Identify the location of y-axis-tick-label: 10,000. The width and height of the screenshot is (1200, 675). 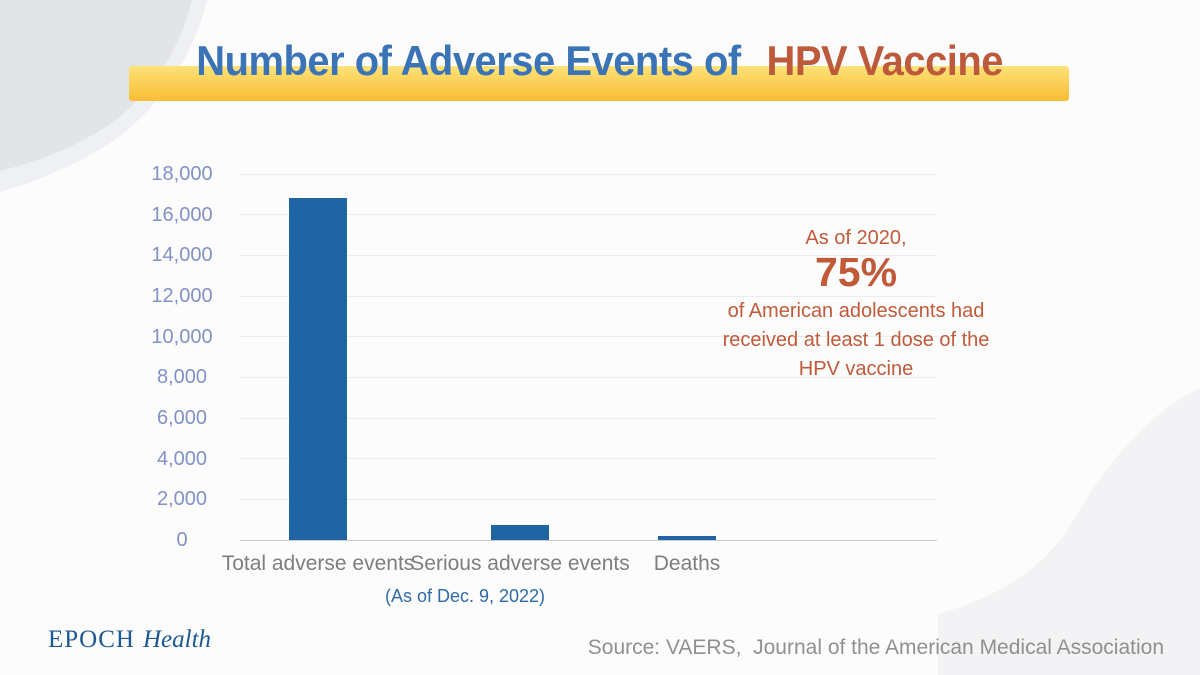
(182, 336).